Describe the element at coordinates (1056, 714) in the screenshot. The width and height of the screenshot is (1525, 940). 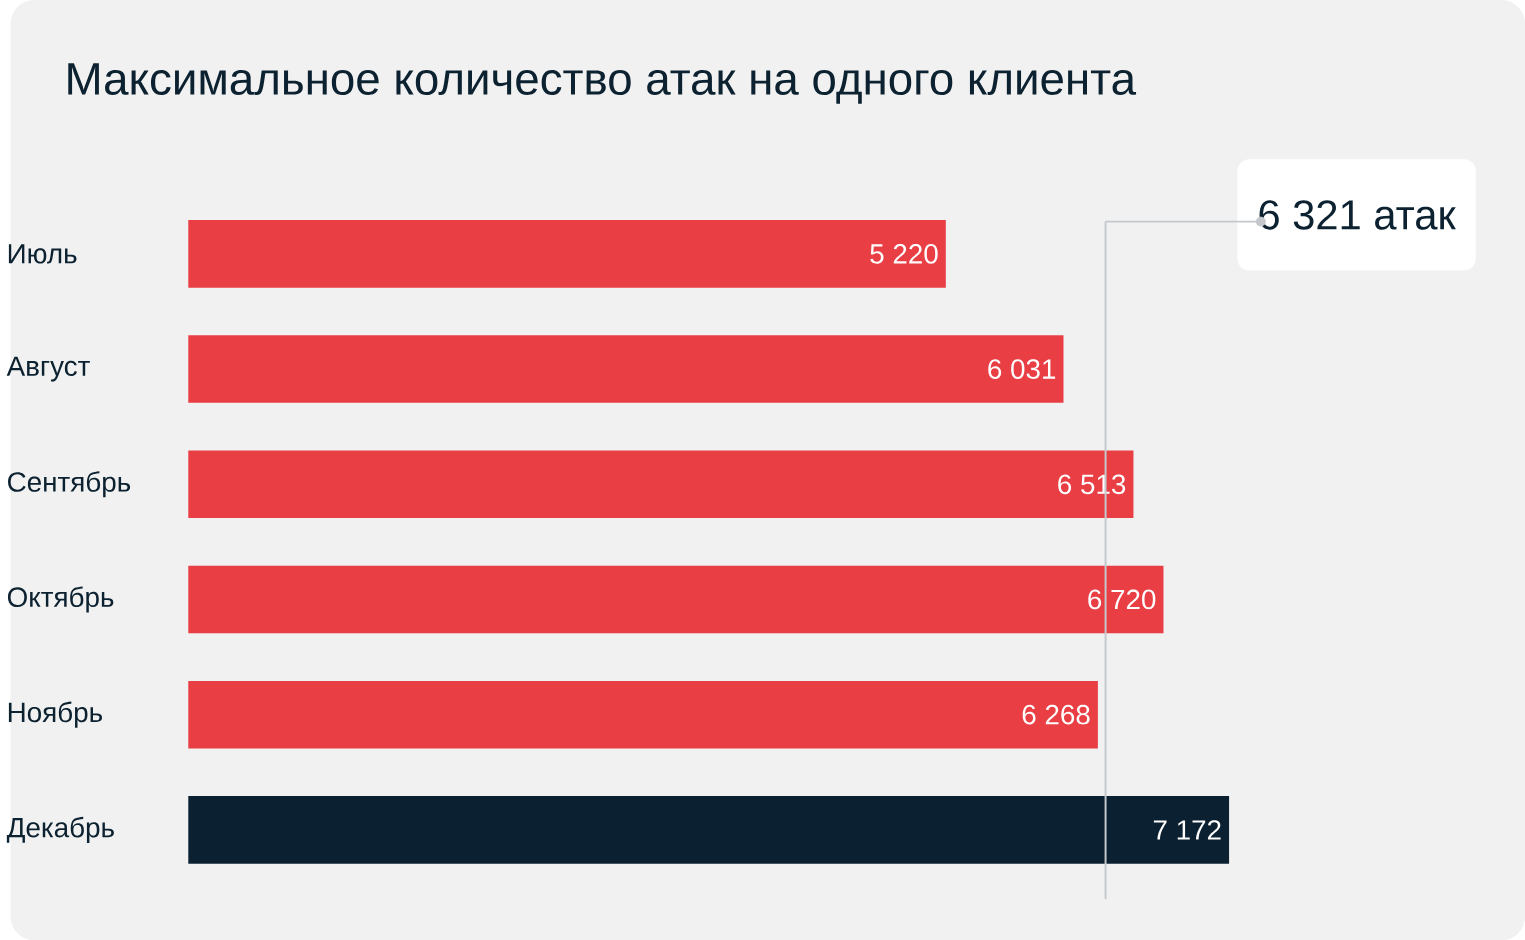
I see `data-label: 6 268` at that location.